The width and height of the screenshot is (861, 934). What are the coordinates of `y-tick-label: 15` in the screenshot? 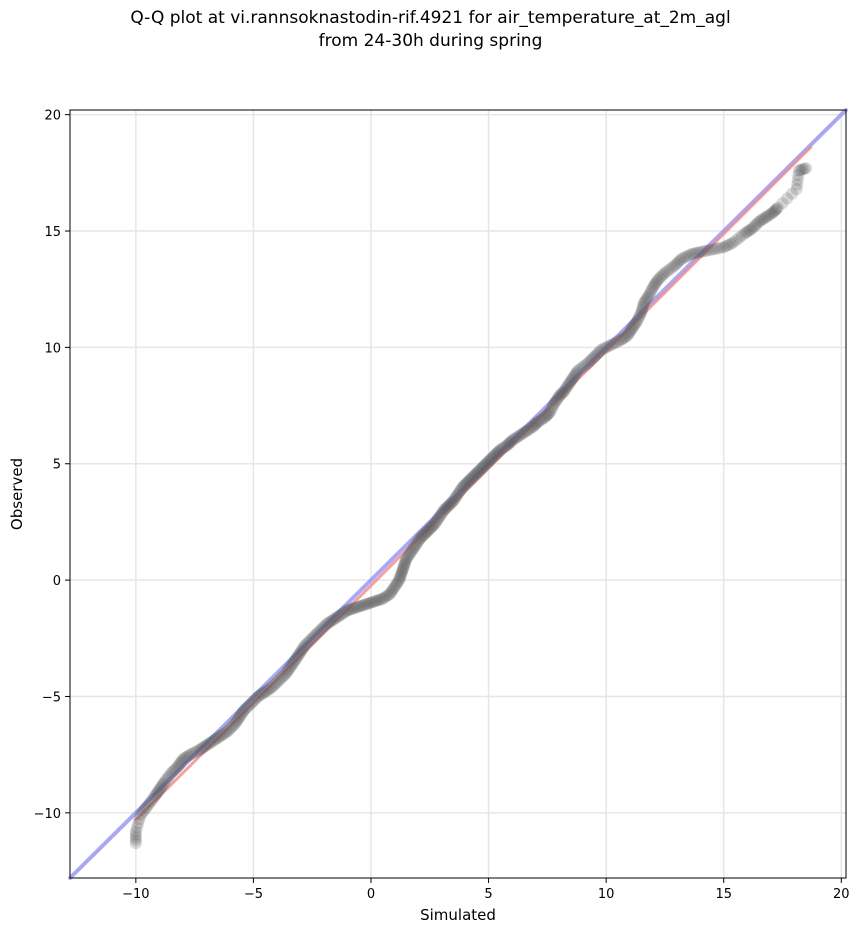 It's located at (52, 232).